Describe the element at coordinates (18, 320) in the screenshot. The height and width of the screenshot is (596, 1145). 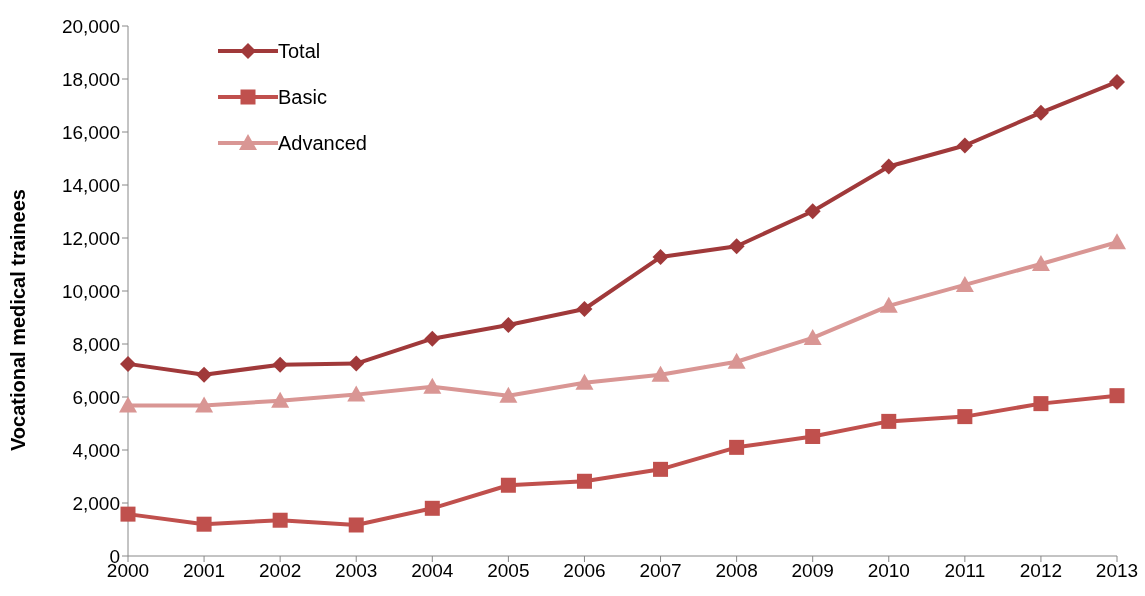
I see `y-axis-title: Vocational medical trainees` at that location.